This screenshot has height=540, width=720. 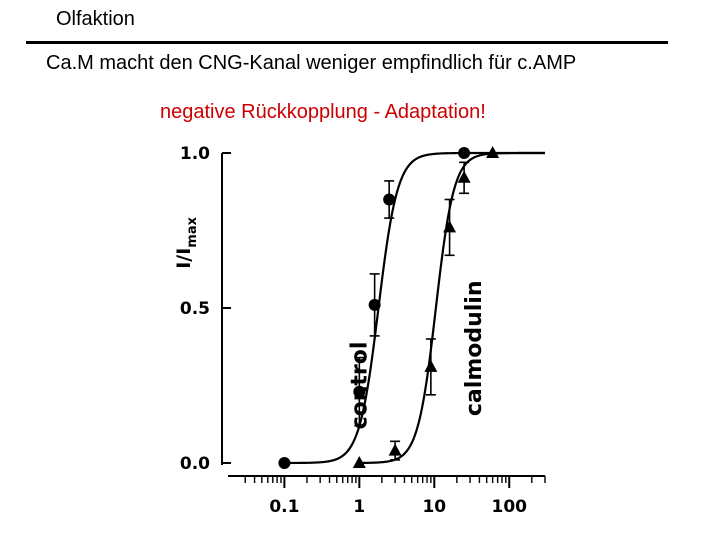 What do you see at coordinates (323, 112) in the screenshot?
I see `adaptation-note: negative Rückkopplung - Adaptation!` at bounding box center [323, 112].